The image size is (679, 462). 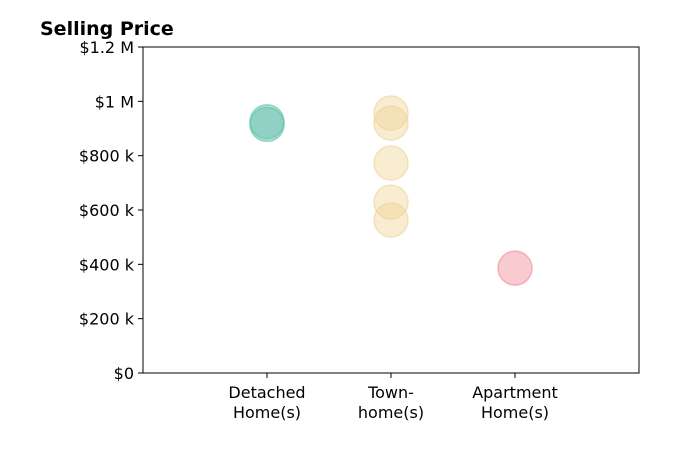 What do you see at coordinates (114, 101) in the screenshot?
I see `y-tick-label: $1 M` at bounding box center [114, 101].